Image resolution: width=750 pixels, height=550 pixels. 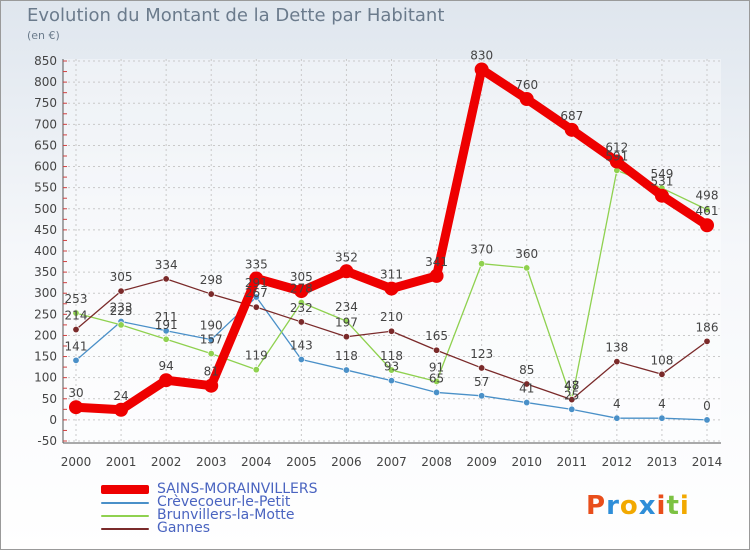 What do you see at coordinates (45, 209) in the screenshot?
I see `y-tick-label: 500` at bounding box center [45, 209].